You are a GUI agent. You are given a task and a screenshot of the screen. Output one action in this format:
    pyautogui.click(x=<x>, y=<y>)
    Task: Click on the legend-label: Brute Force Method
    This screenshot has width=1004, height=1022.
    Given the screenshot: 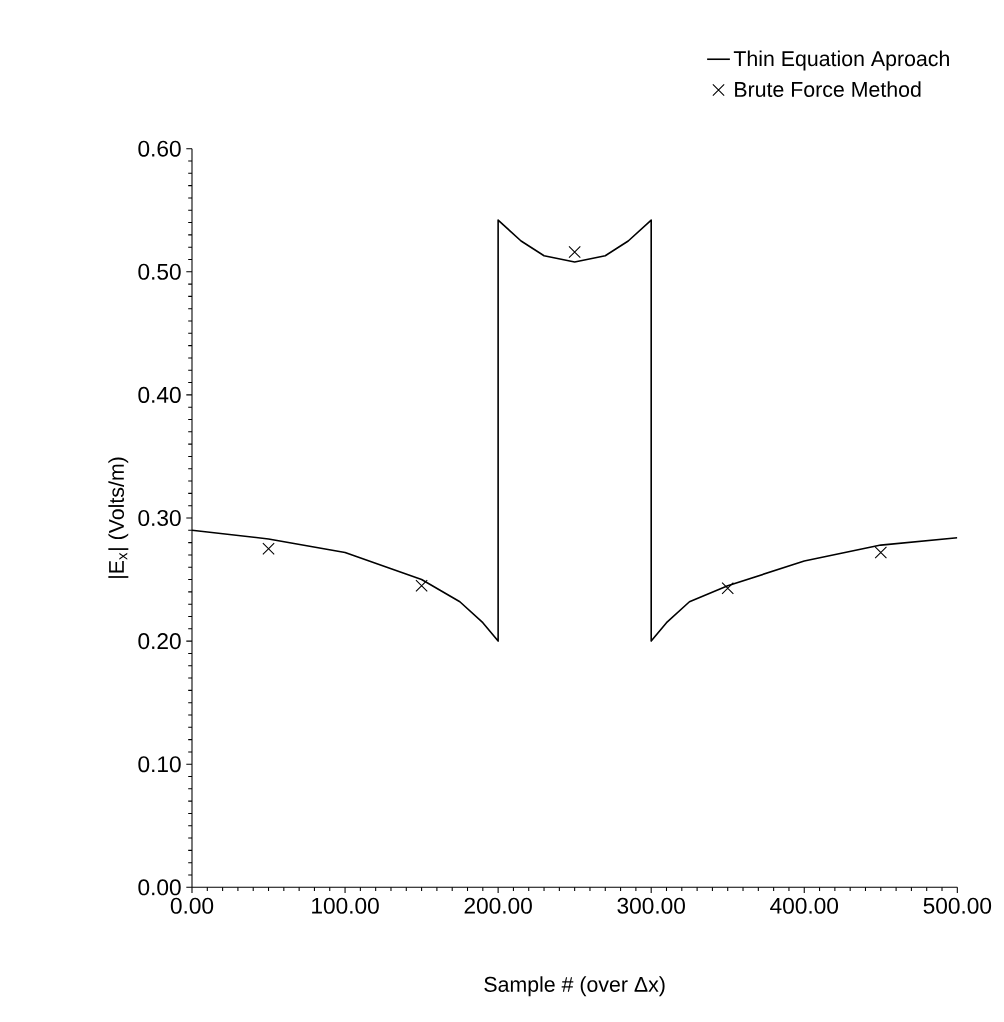 What is the action you would take?
    pyautogui.click(x=828, y=89)
    